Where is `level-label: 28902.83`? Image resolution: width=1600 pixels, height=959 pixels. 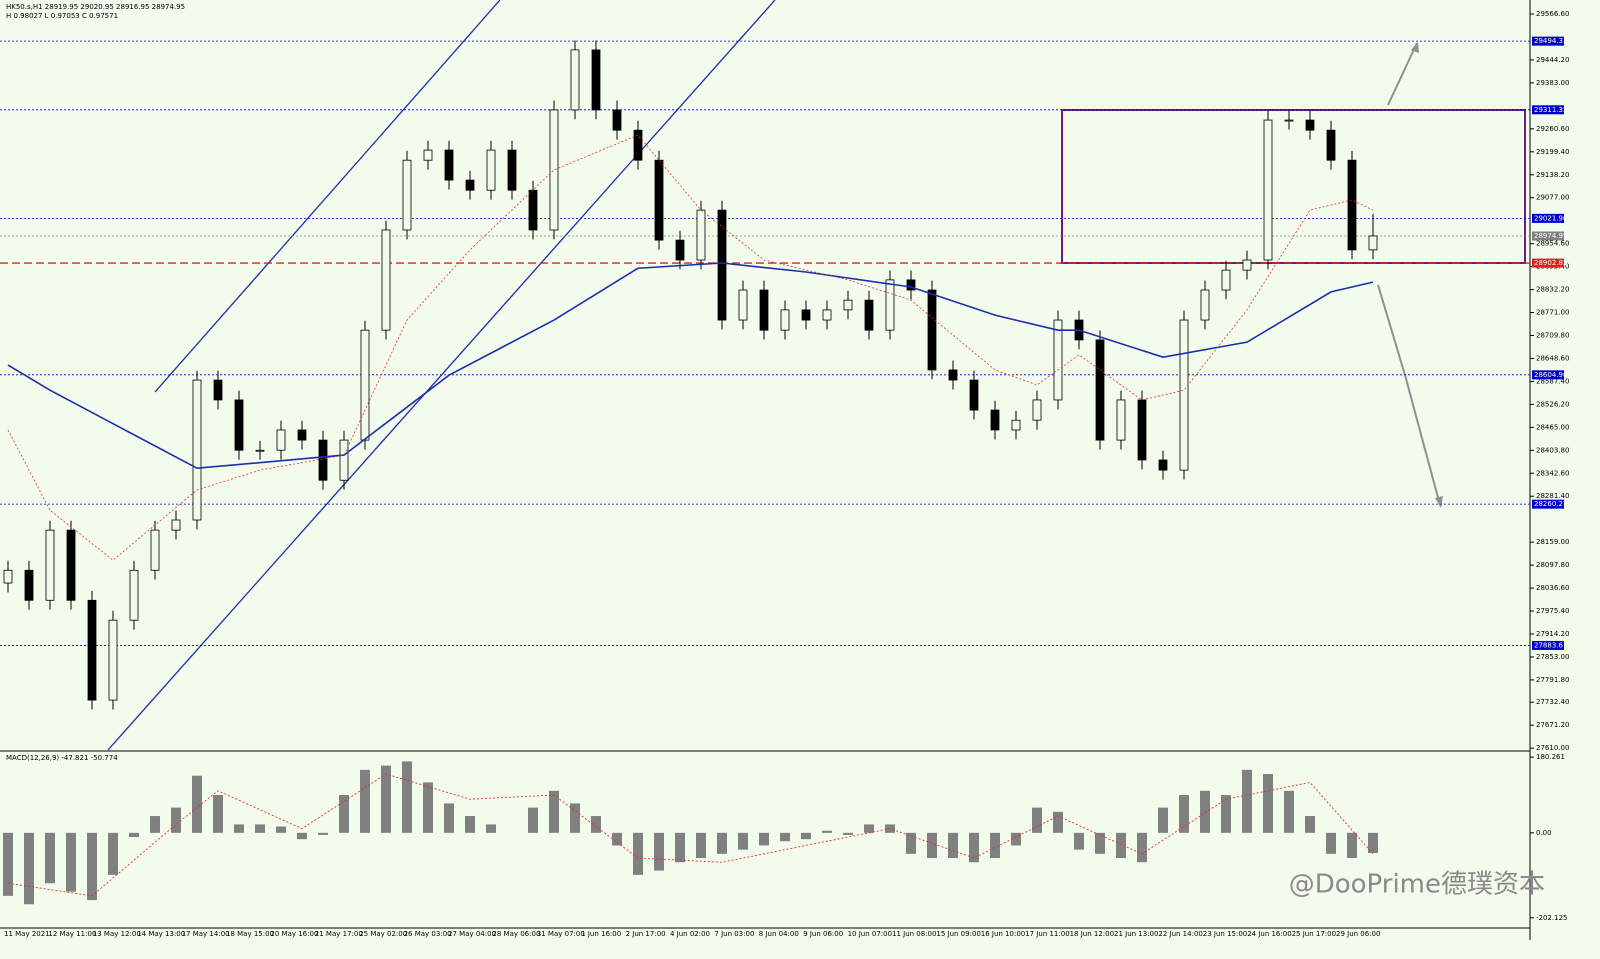 level-label: 28902.83 is located at coordinates (1550, 263).